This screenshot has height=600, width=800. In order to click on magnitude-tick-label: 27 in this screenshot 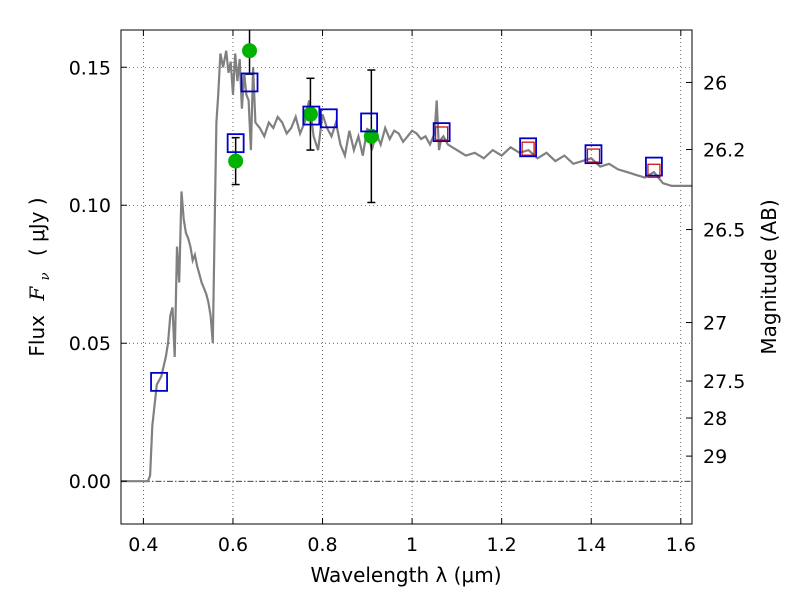, I will do `click(715, 324)`.